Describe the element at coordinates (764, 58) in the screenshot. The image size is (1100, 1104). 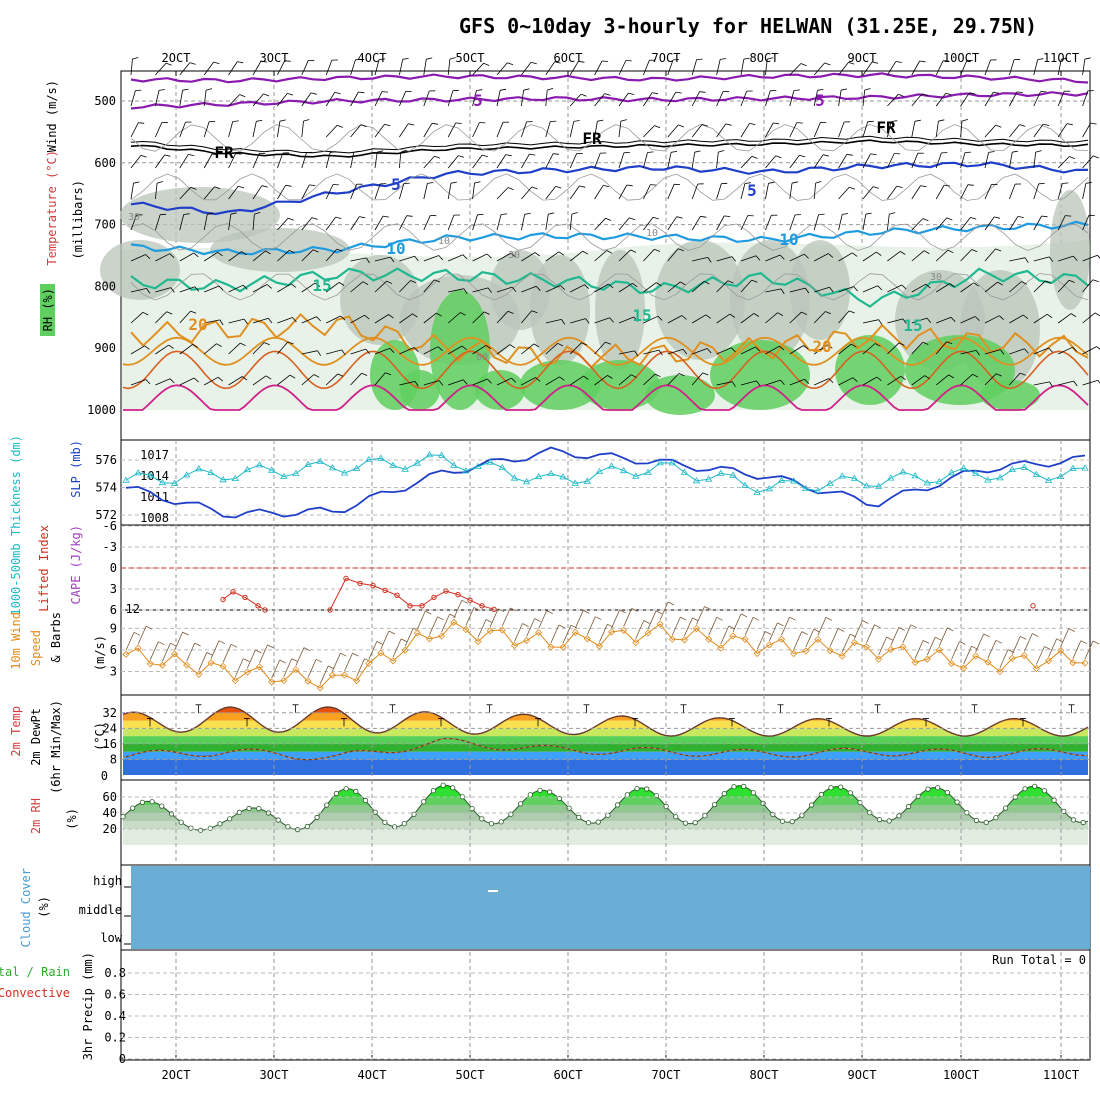
I see `top-date-6: 8OCT` at that location.